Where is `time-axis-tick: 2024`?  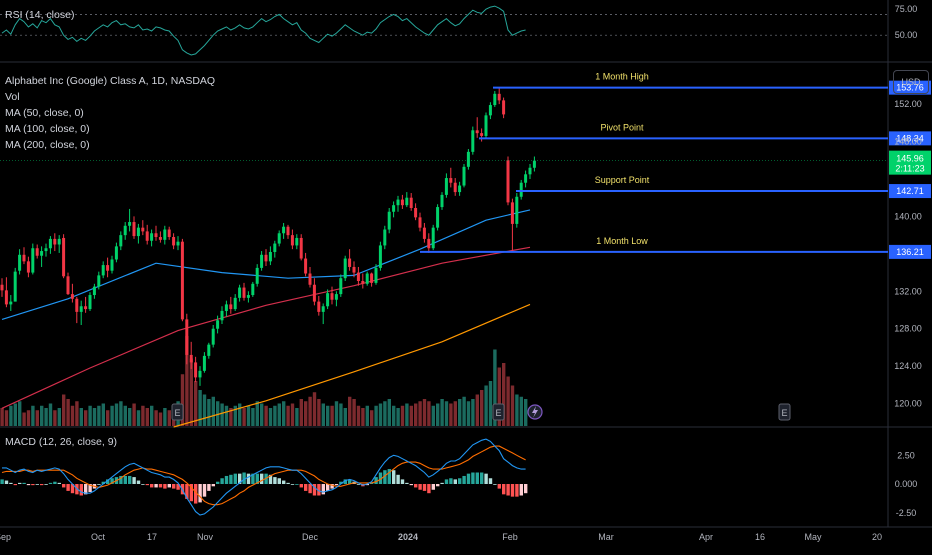
time-axis-tick: 2024 is located at coordinates (408, 537).